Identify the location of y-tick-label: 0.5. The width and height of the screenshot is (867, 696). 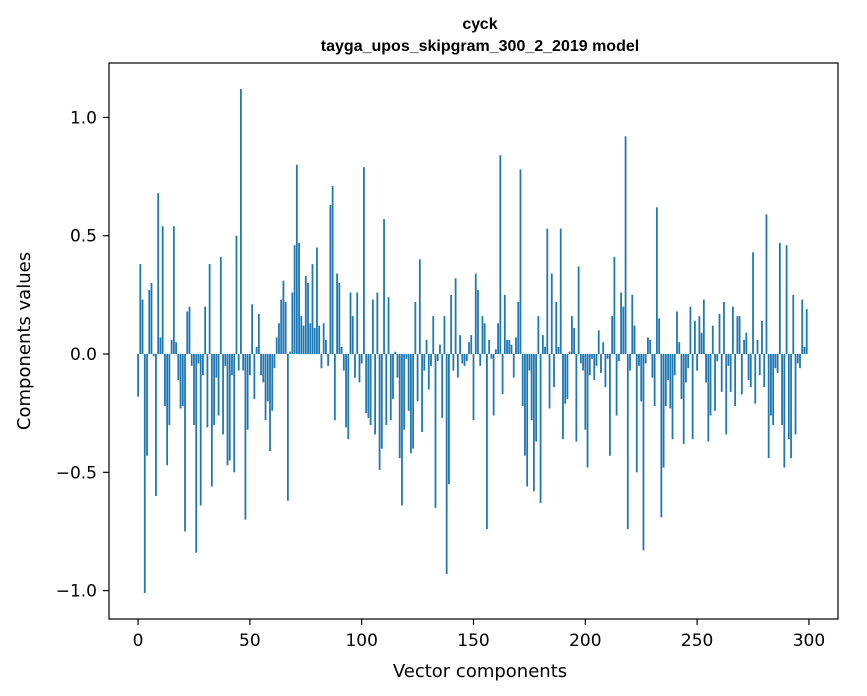
(83, 237).